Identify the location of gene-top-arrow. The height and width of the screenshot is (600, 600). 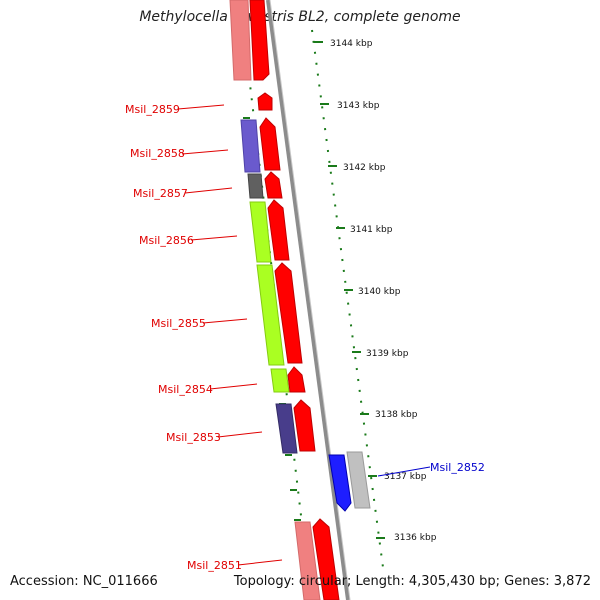
(259, 40).